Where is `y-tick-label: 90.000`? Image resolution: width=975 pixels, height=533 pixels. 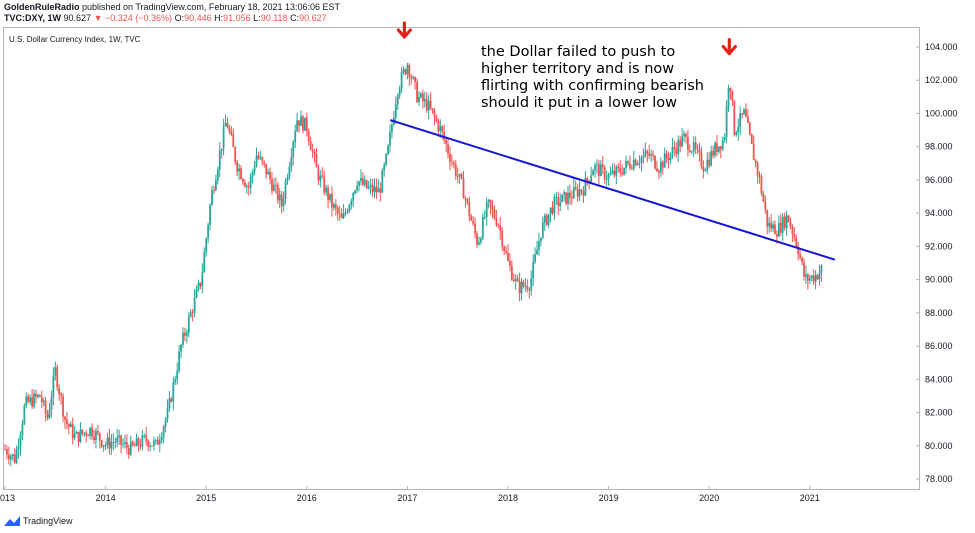
y-tick-label: 90.000 is located at coordinates (939, 280).